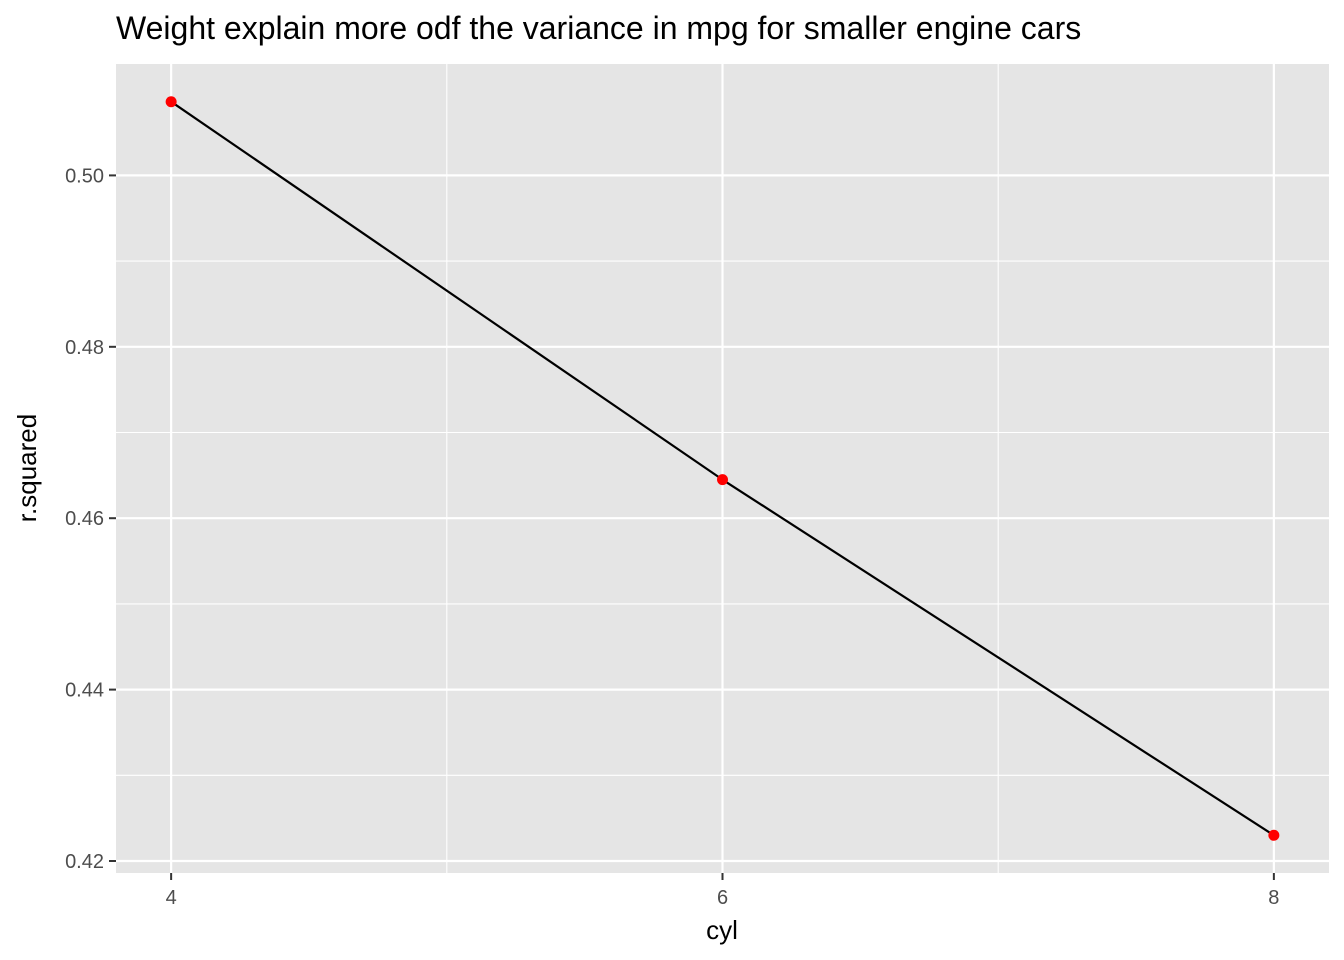 This screenshot has width=1344, height=960. Describe the element at coordinates (84, 176) in the screenshot. I see `y-tick-label: 0.50` at that location.